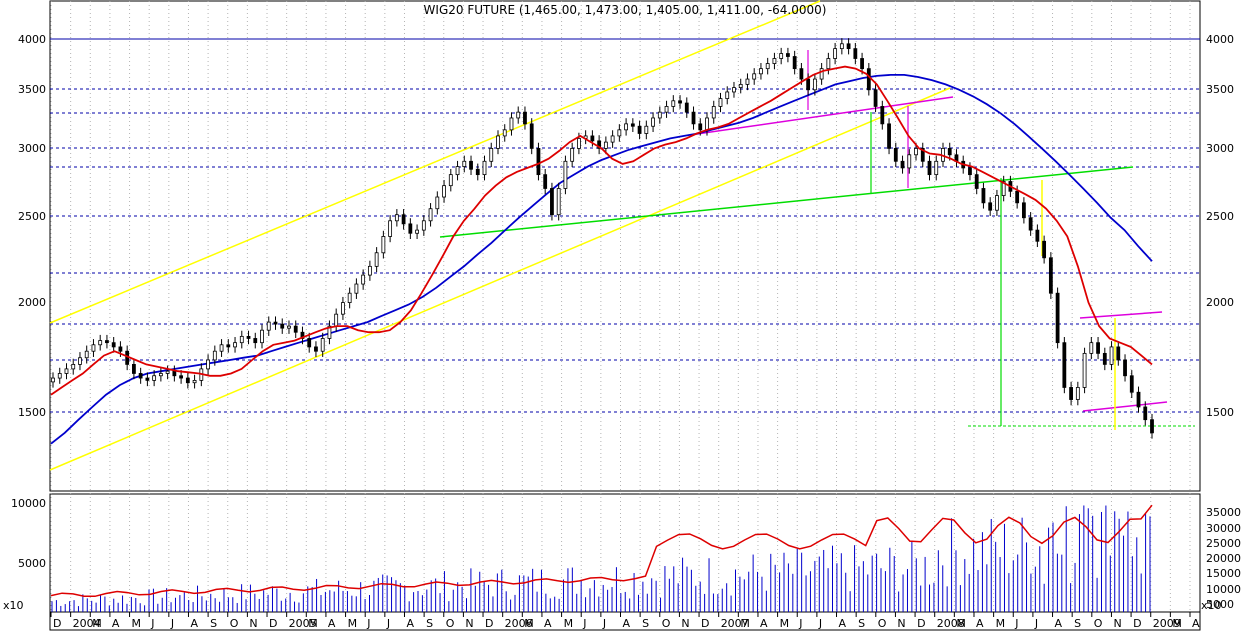  I want to click on x-tick-label: 2006, so click(519, 623).